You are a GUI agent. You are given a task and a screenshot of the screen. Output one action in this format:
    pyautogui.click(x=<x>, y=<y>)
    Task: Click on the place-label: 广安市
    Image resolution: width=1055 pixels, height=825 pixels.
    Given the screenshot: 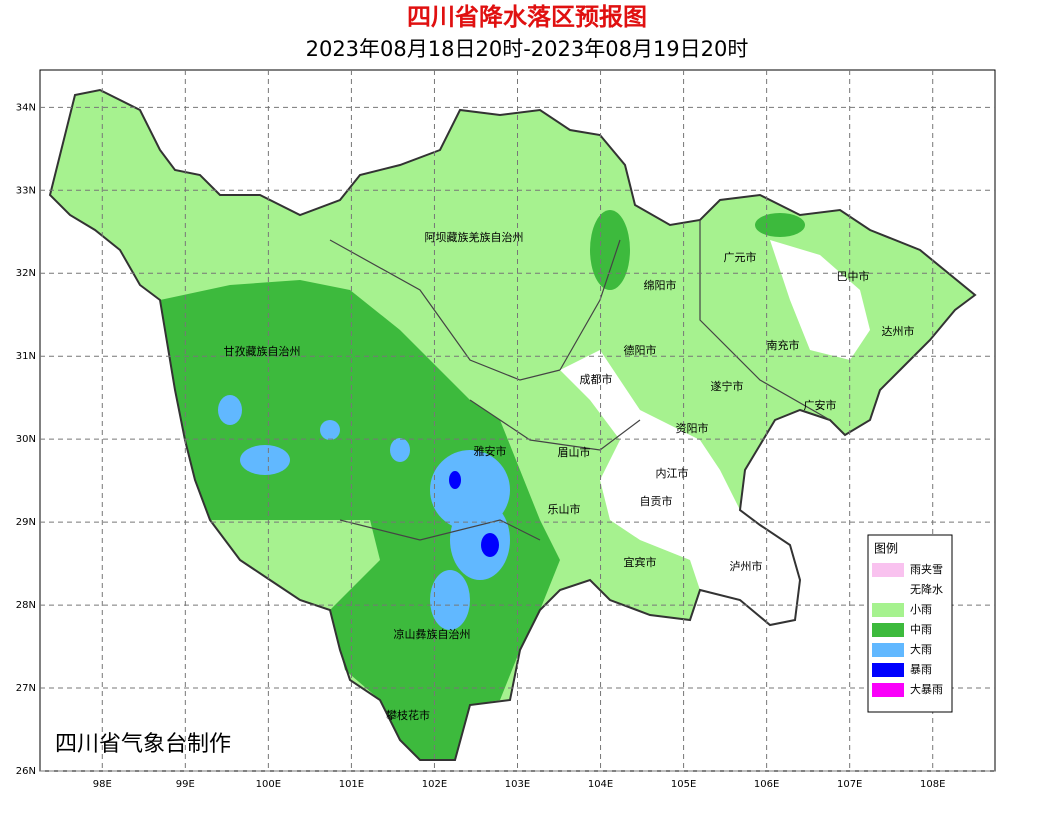 What is the action you would take?
    pyautogui.click(x=820, y=405)
    